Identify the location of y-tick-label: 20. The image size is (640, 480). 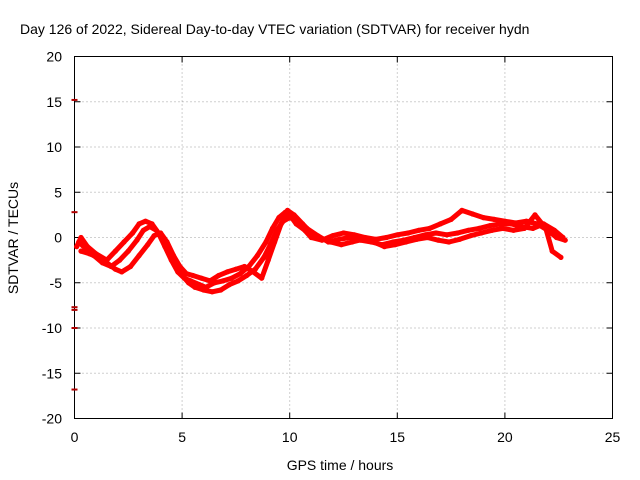
(54, 57).